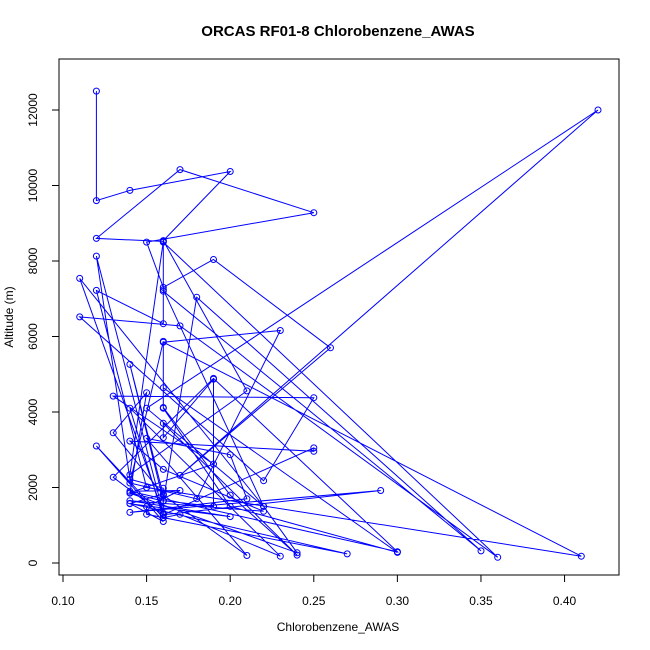 The width and height of the screenshot is (650, 650). Describe the element at coordinates (33, 411) in the screenshot. I see `y-tick-label: 4000` at that location.